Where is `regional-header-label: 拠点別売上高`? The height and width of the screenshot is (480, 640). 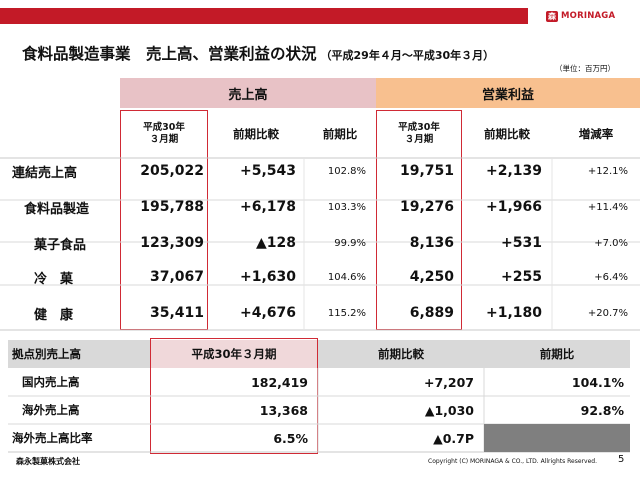
regional-header-label: 拠点別売上高 is located at coordinates (79, 354).